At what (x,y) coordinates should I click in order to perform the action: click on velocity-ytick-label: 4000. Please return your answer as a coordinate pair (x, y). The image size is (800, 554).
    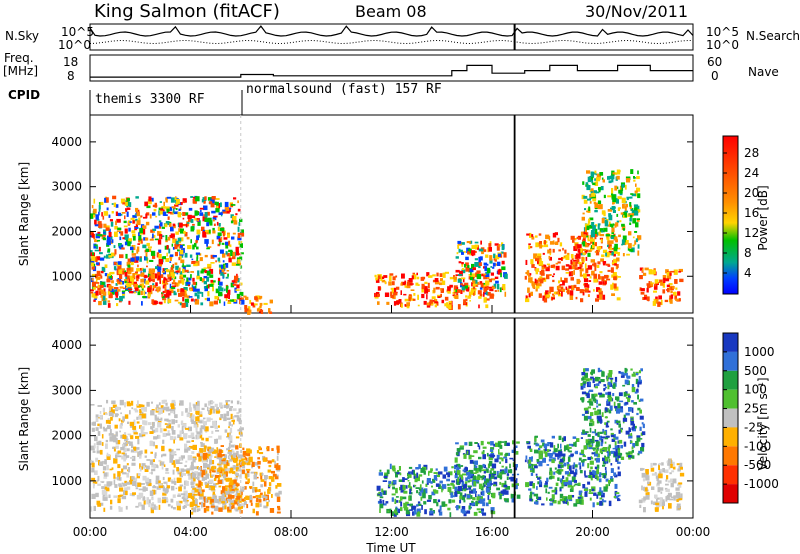
    Looking at the image, I should click on (66, 345).